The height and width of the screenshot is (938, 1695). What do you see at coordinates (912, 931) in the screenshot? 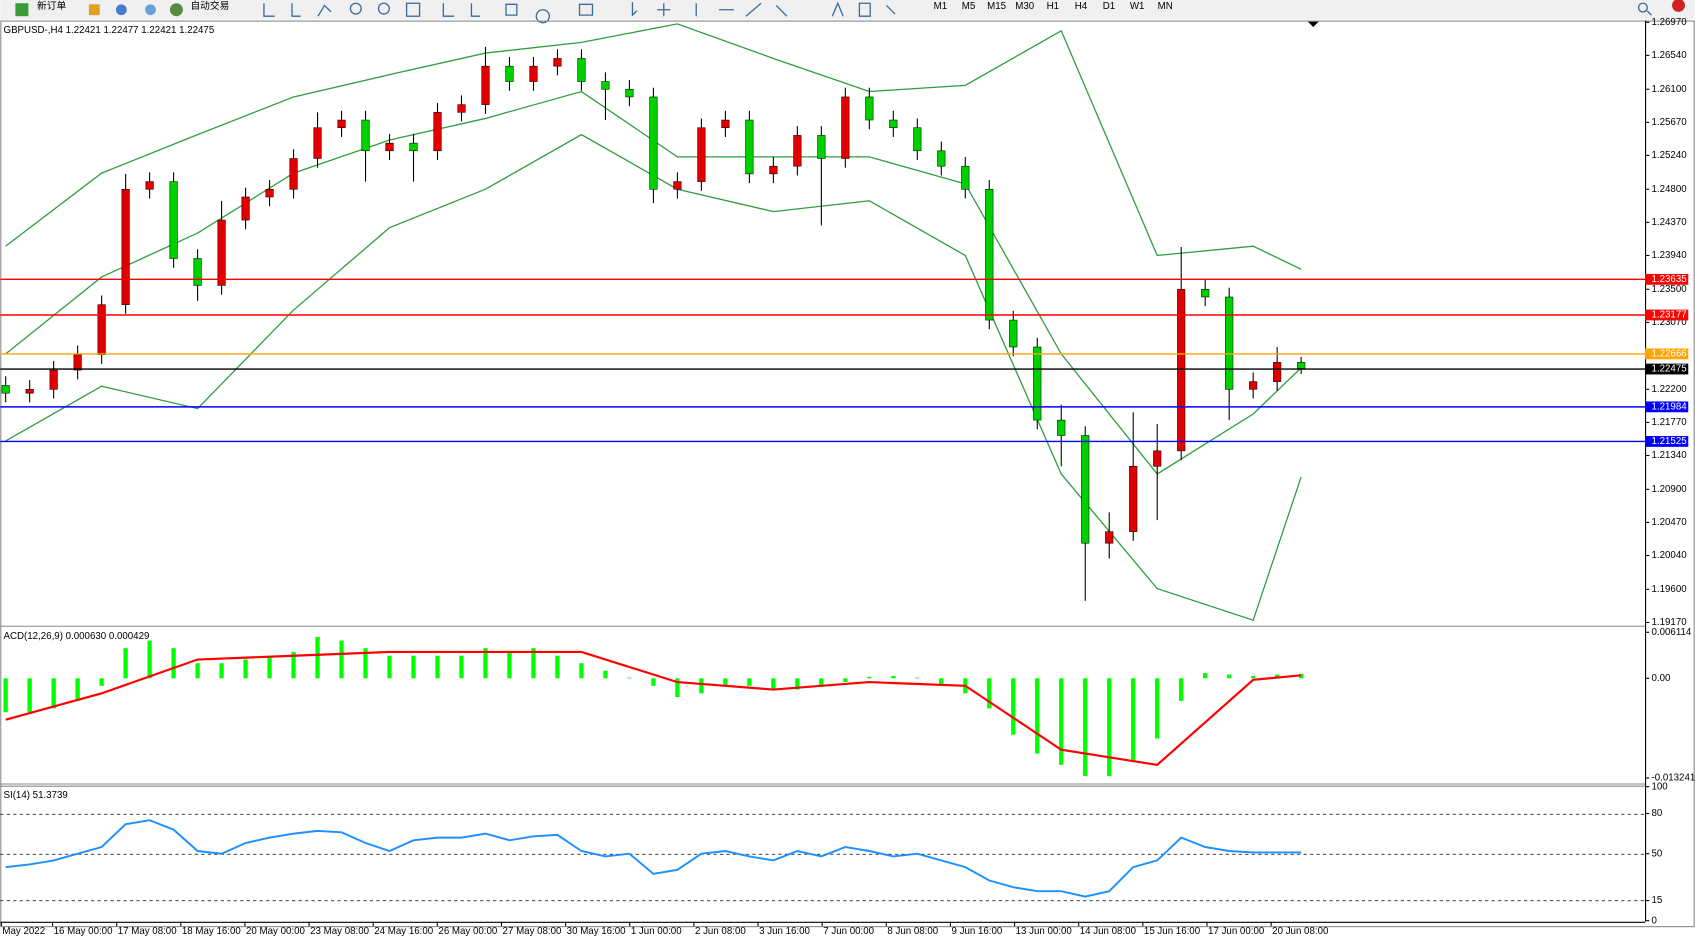
I see `x-tick-label: 8 Jun 08:00` at bounding box center [912, 931].